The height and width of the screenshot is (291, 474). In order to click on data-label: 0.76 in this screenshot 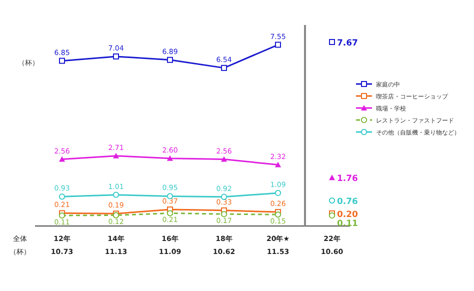, I will do `click(347, 202)`.